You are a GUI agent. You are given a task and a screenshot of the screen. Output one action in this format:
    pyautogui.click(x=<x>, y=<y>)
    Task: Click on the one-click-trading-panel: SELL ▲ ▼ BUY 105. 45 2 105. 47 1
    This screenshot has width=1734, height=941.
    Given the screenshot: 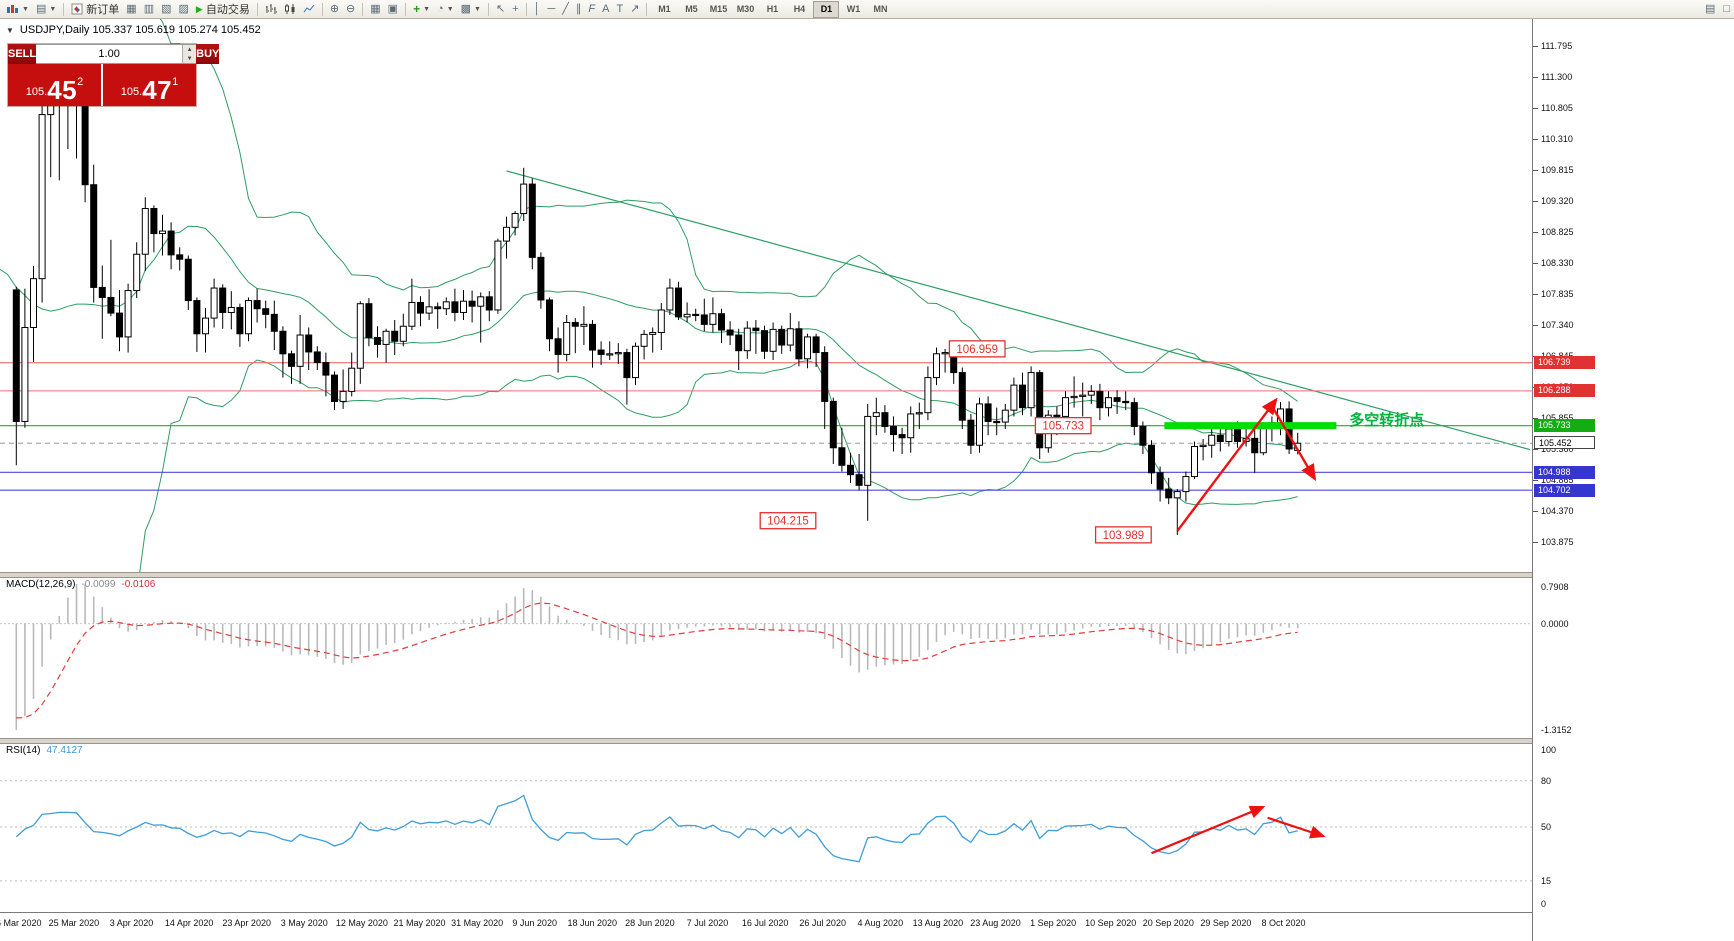 What is the action you would take?
    pyautogui.click(x=114, y=75)
    